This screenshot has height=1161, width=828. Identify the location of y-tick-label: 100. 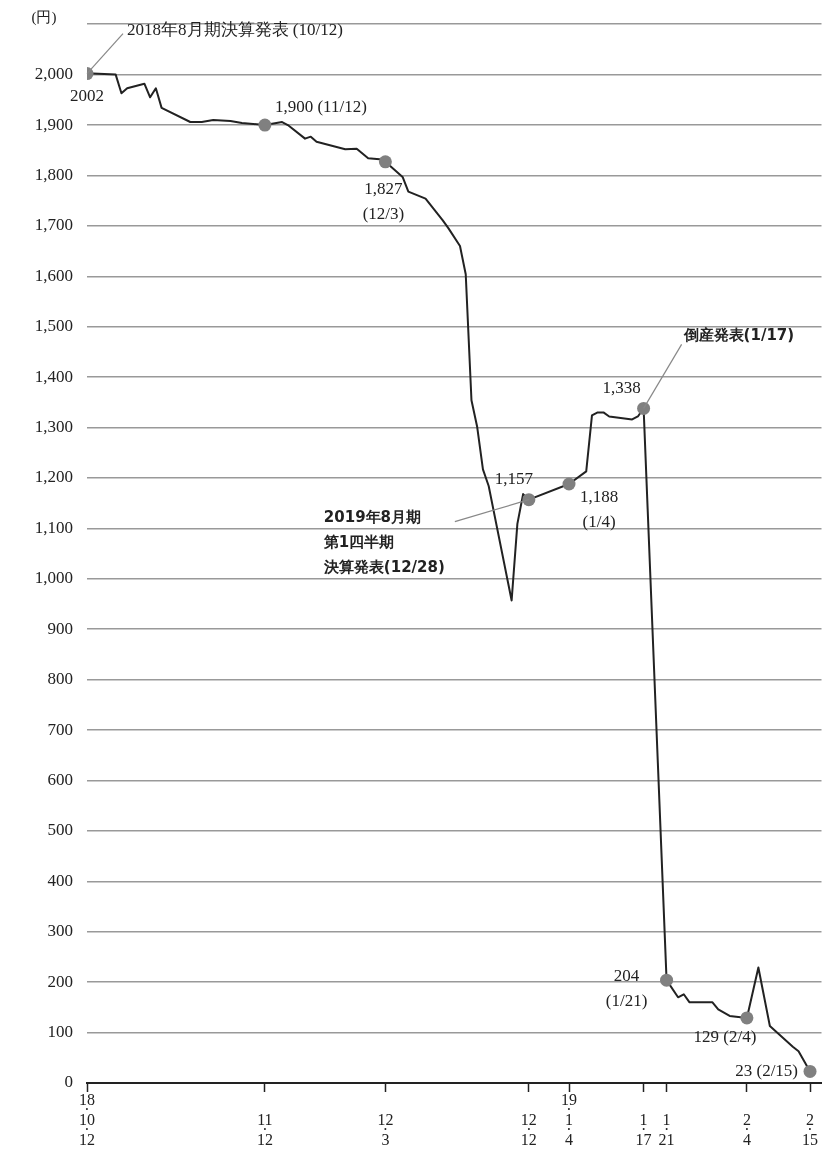
(60, 1032).